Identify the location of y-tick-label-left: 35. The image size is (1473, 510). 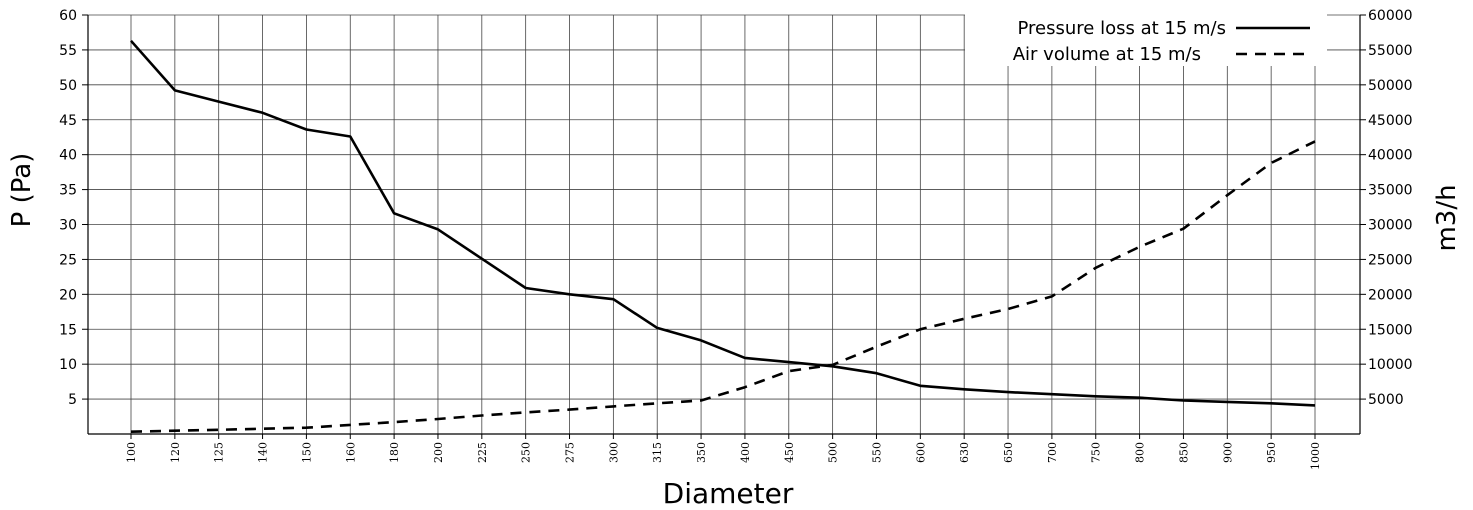
(68, 191).